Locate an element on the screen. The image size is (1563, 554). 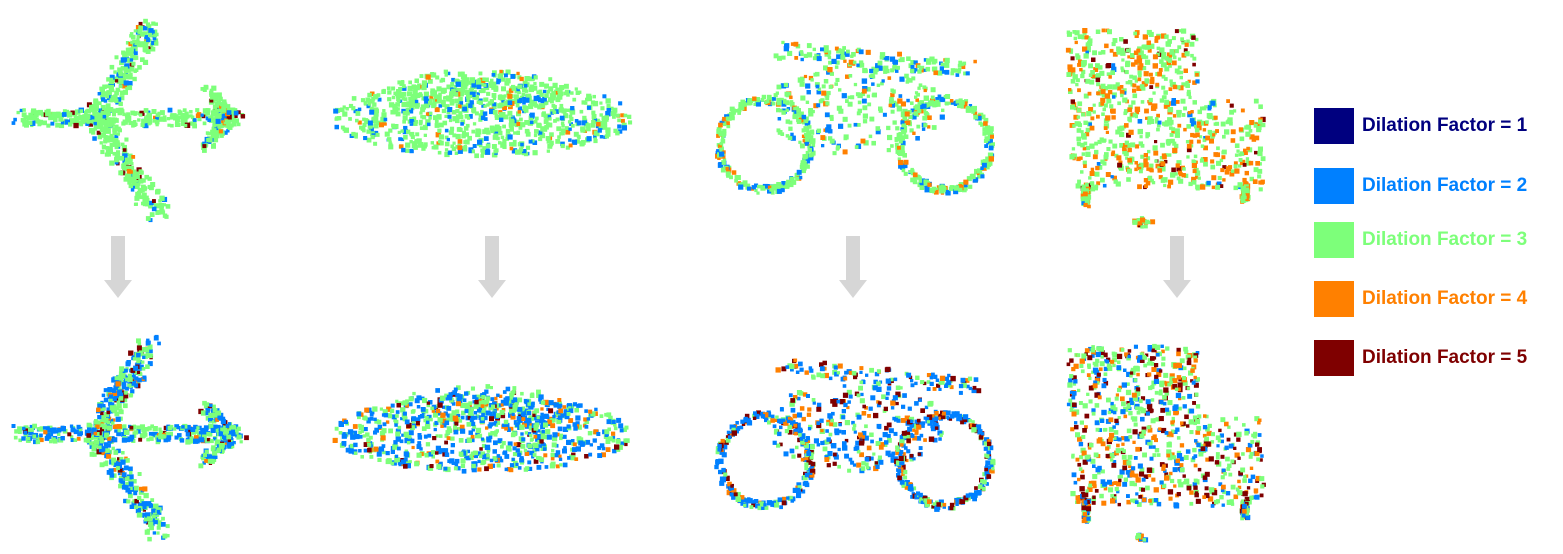
legend-label: Dilation Factor = 3 is located at coordinates (1445, 239).